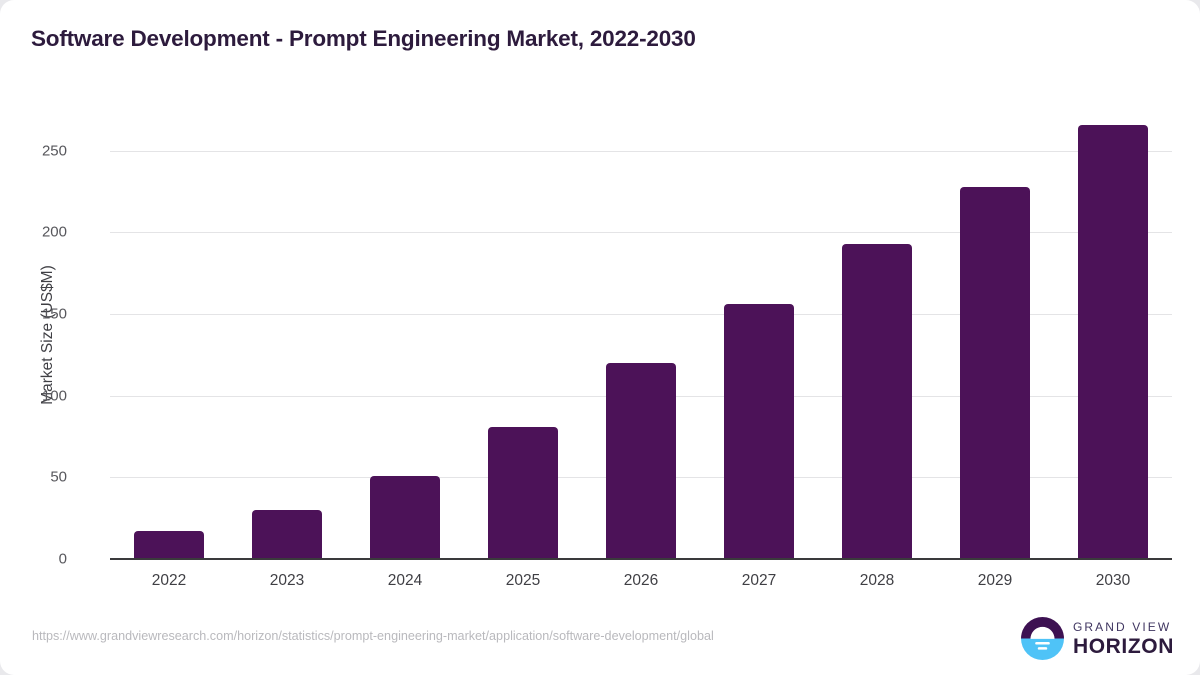 The width and height of the screenshot is (1200, 675). What do you see at coordinates (759, 580) in the screenshot?
I see `x-axis-tick-label: 2027` at bounding box center [759, 580].